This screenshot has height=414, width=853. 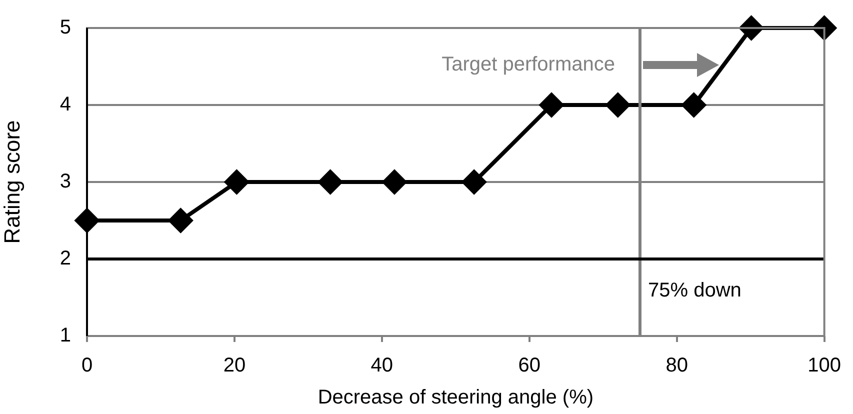 I want to click on y-tick-label: 1, so click(x=65, y=335).